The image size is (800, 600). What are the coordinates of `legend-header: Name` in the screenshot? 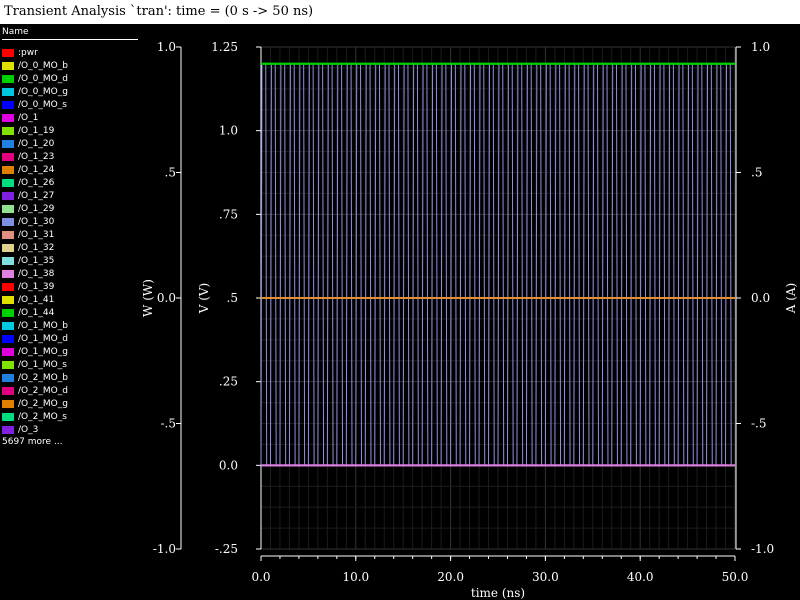 It's located at (70, 33).